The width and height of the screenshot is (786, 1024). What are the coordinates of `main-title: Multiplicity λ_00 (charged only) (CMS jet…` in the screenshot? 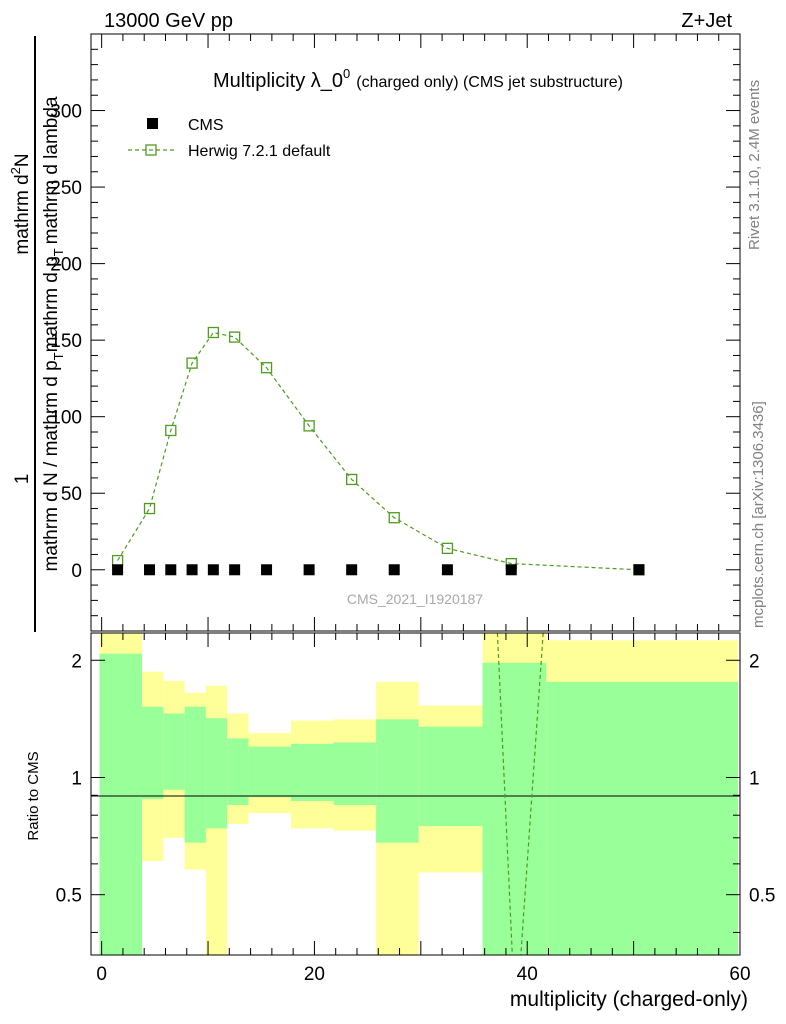 It's located at (418, 79).